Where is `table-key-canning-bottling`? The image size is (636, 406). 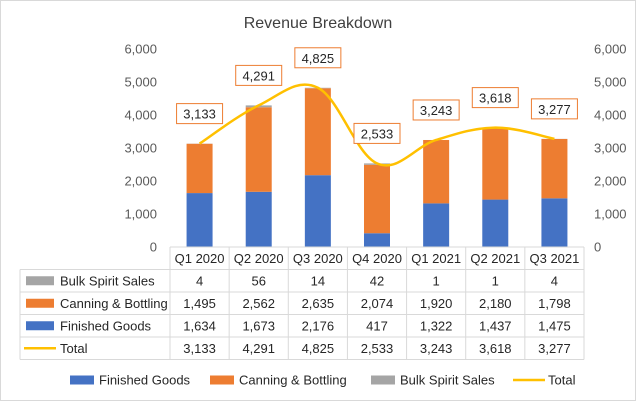 table-key-canning-bottling is located at coordinates (40, 303).